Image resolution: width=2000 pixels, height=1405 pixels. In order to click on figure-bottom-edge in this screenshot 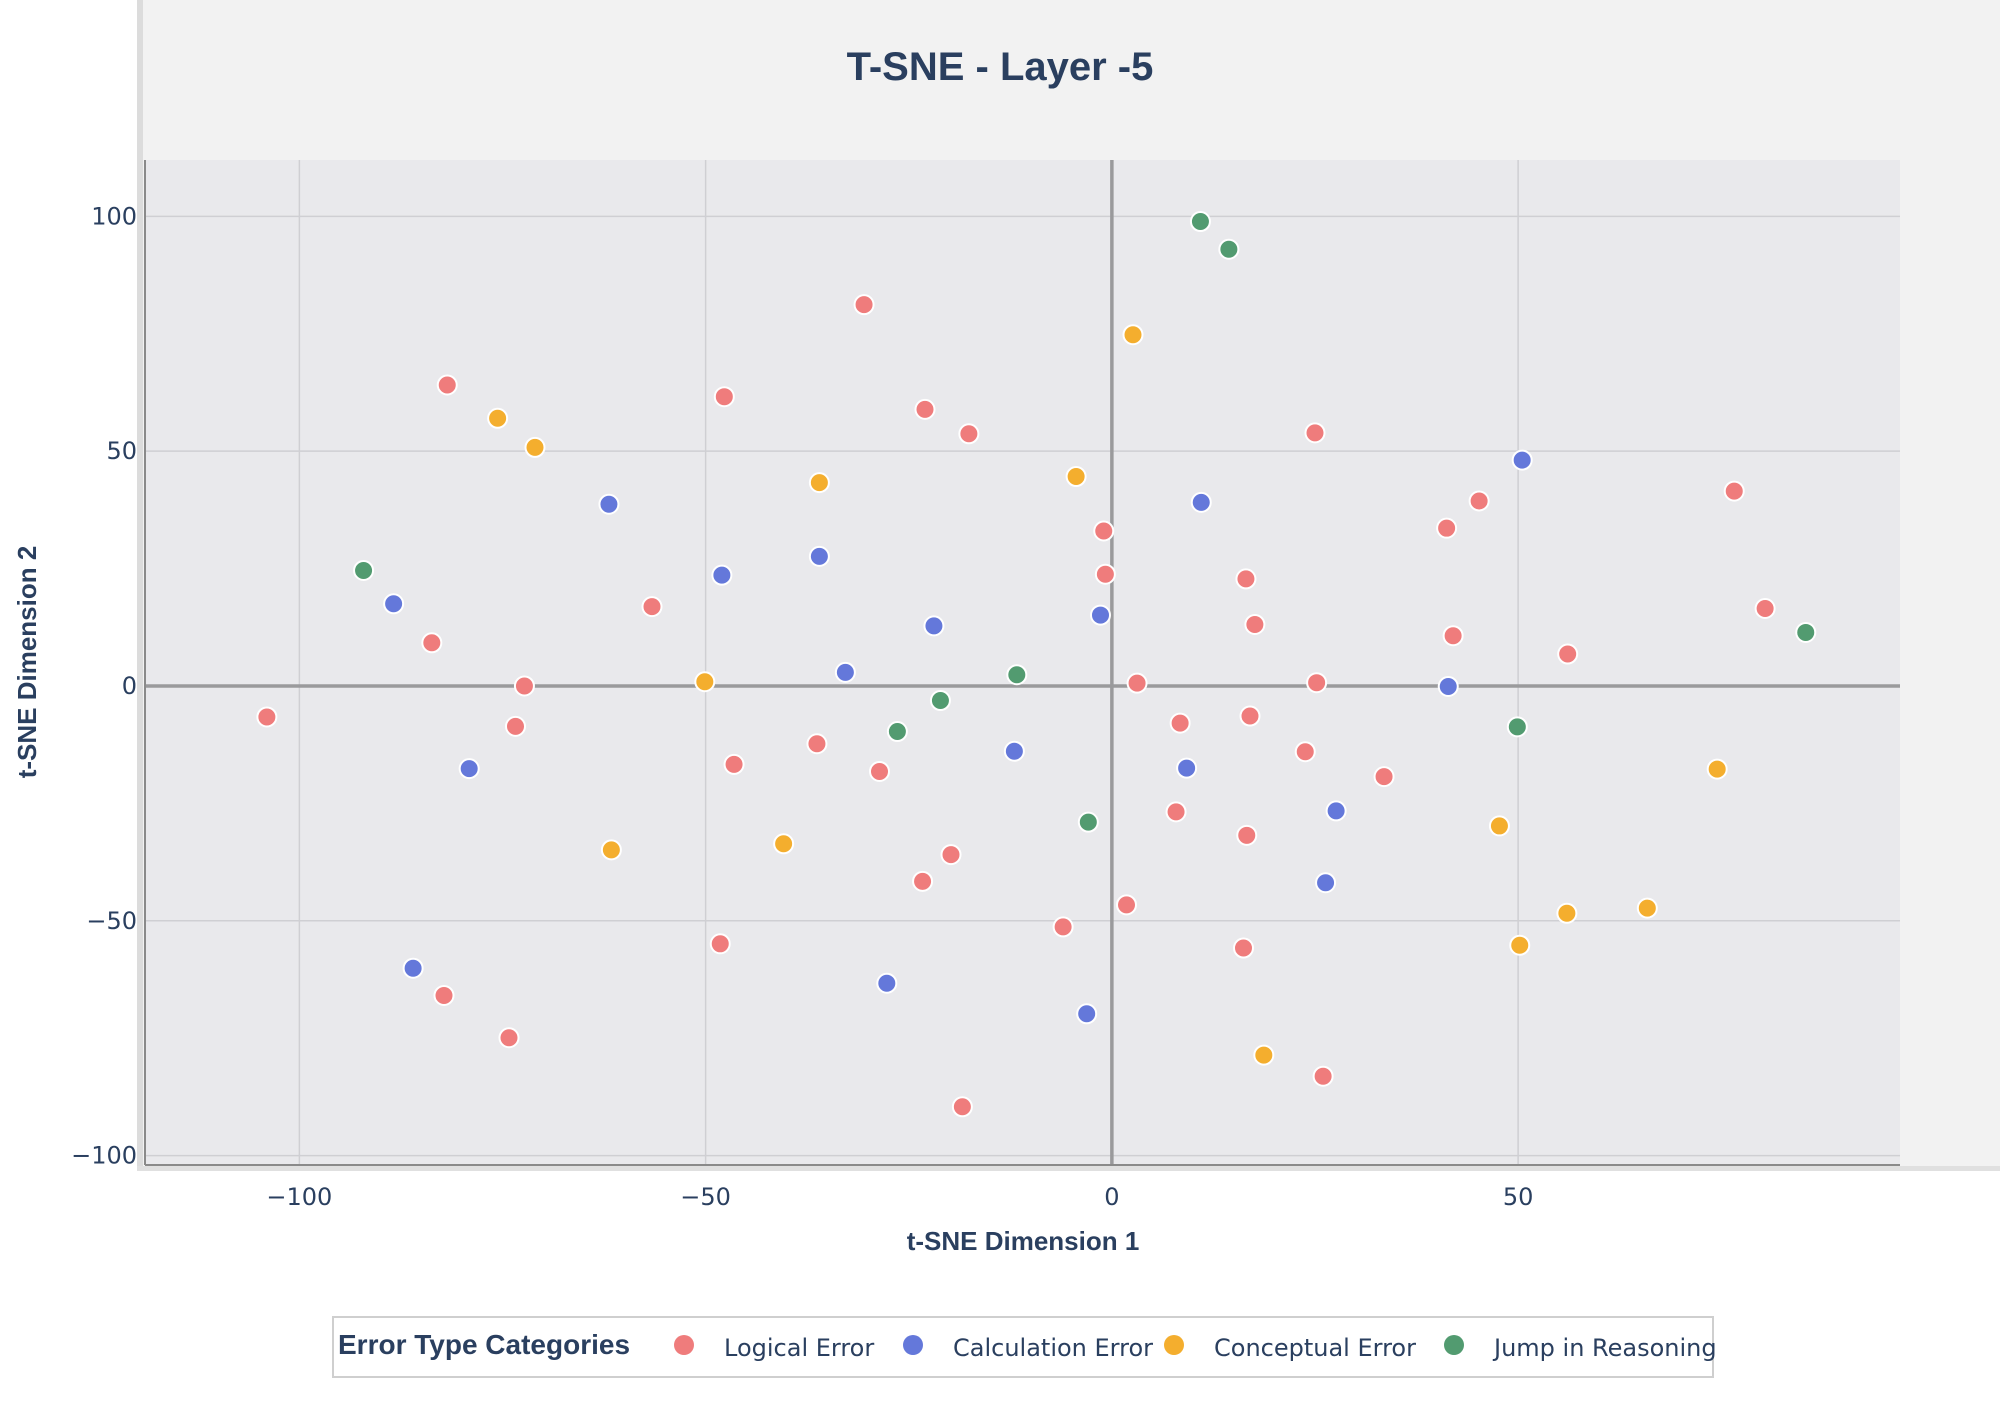, I will do `click(1068, 1168)`.